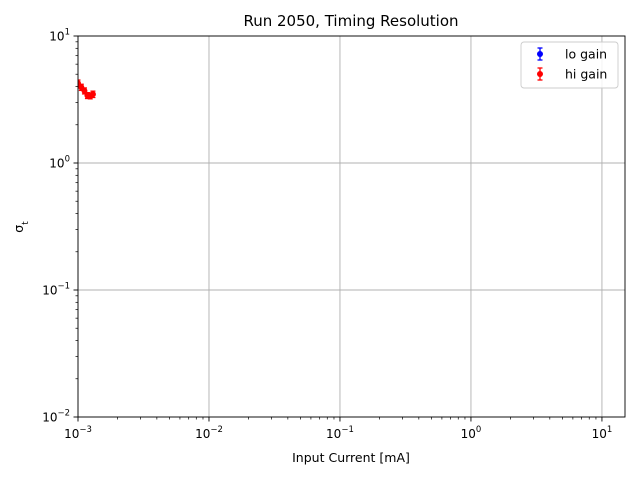 The image size is (640, 480). What do you see at coordinates (26, 223) in the screenshot?
I see `y-axis-label-subscript: t` at bounding box center [26, 223].